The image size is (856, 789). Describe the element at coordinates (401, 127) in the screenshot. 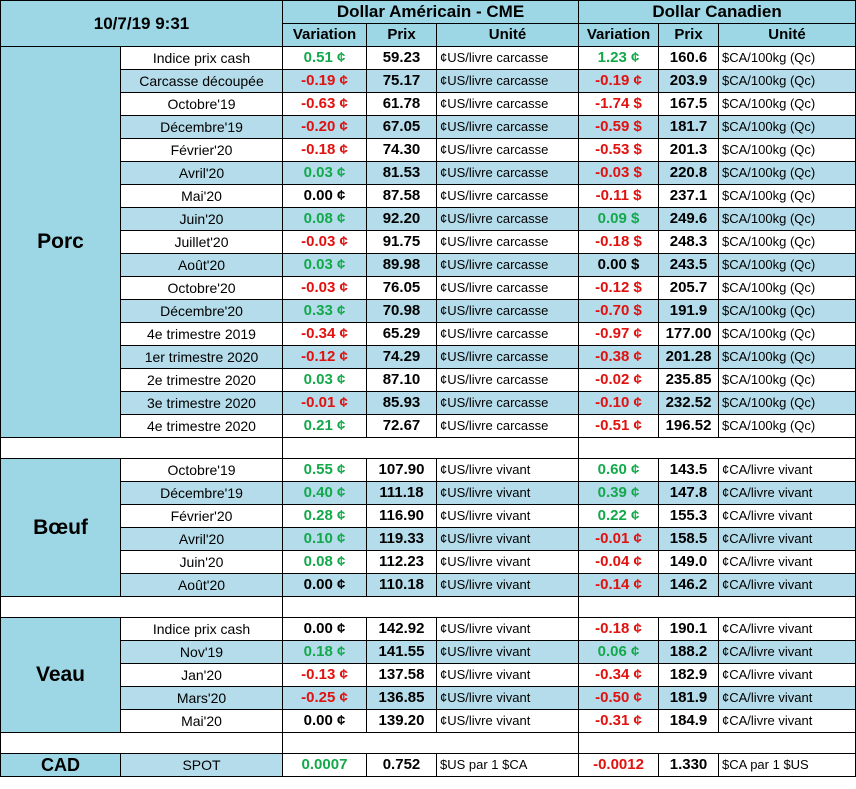

I see `us-price: 67.05` at that location.